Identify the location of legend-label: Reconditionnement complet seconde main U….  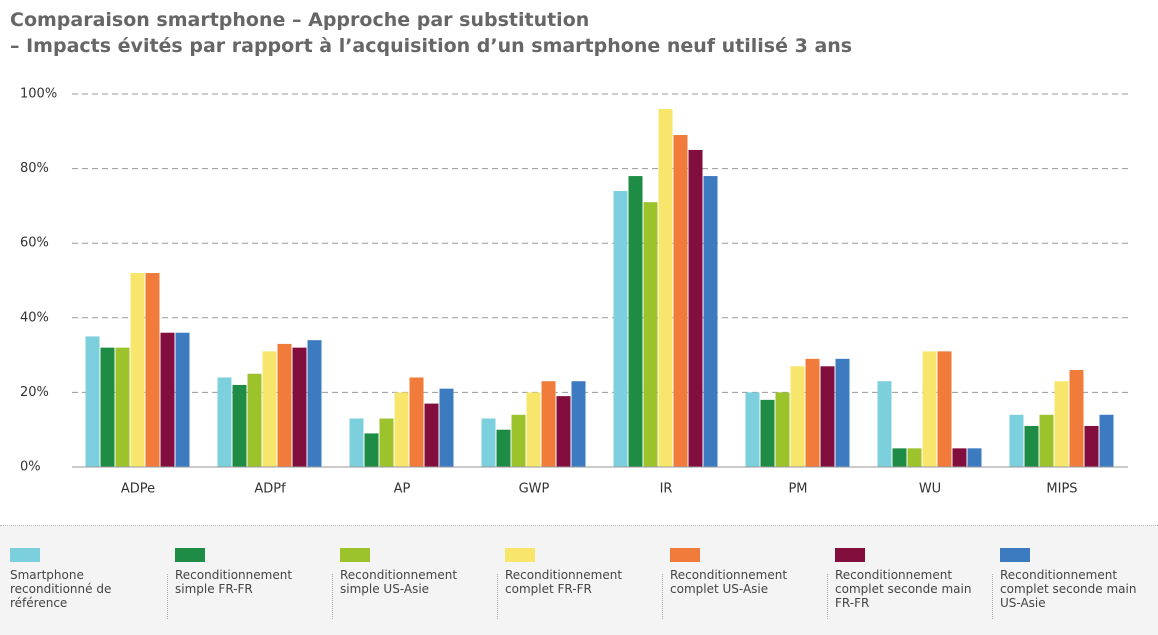
(1068, 589).